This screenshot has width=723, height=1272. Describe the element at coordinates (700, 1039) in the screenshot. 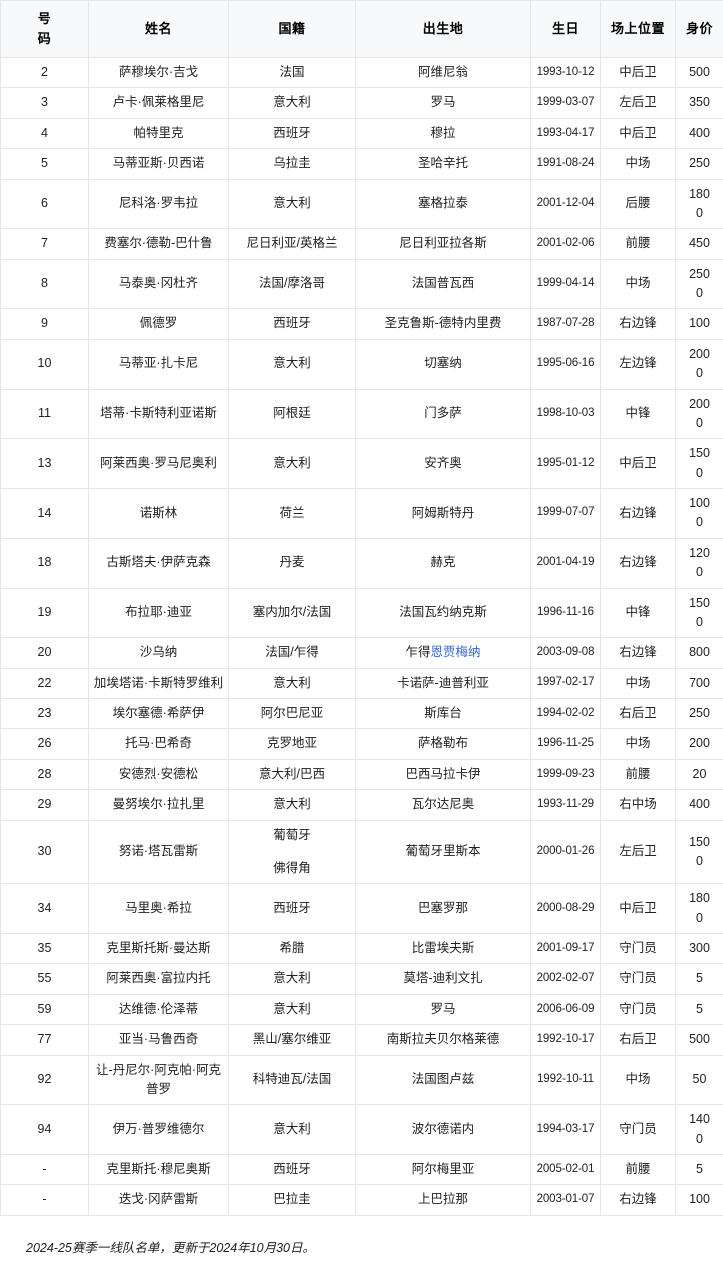

I see `value-text: 500` at that location.